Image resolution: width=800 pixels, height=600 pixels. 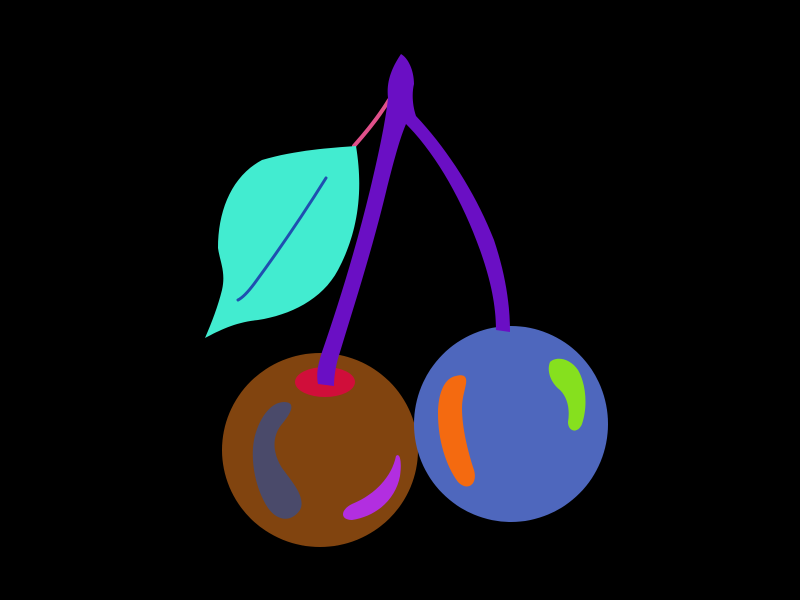 I want to click on cherry-stem, so click(x=413, y=220).